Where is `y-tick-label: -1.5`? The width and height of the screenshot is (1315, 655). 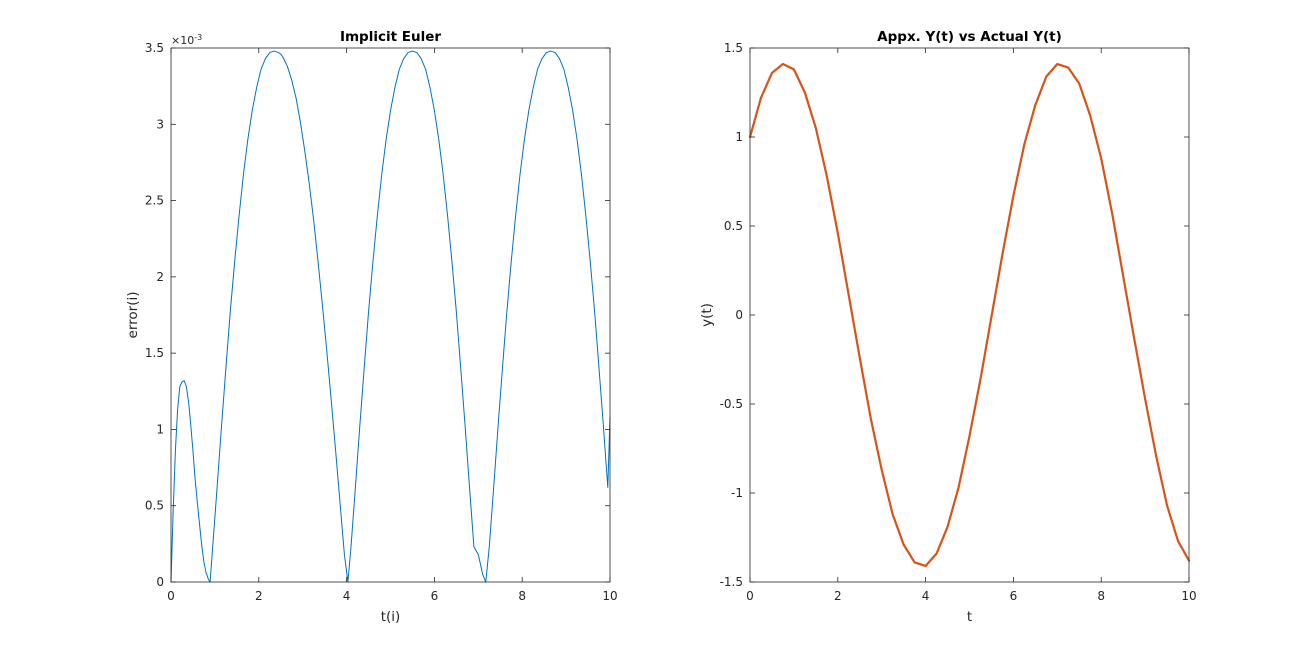 y-tick-label: -1.5 is located at coordinates (731, 582).